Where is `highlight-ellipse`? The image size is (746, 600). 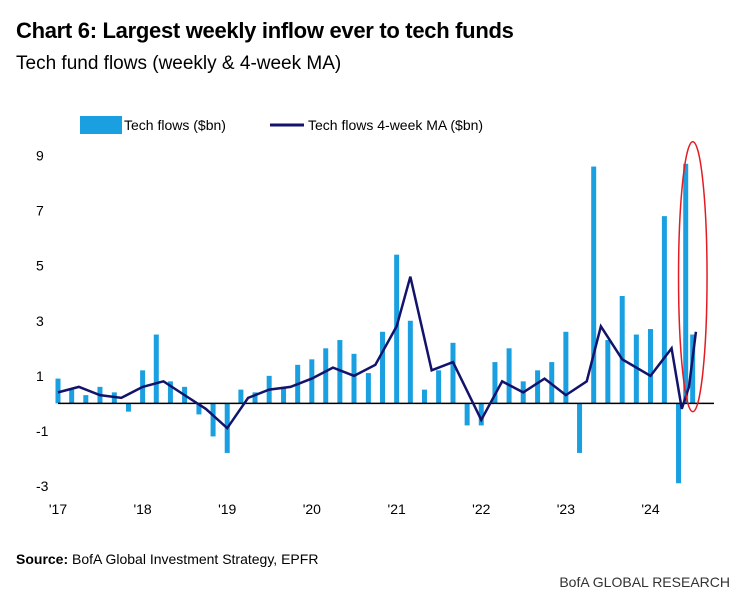 highlight-ellipse is located at coordinates (692, 277).